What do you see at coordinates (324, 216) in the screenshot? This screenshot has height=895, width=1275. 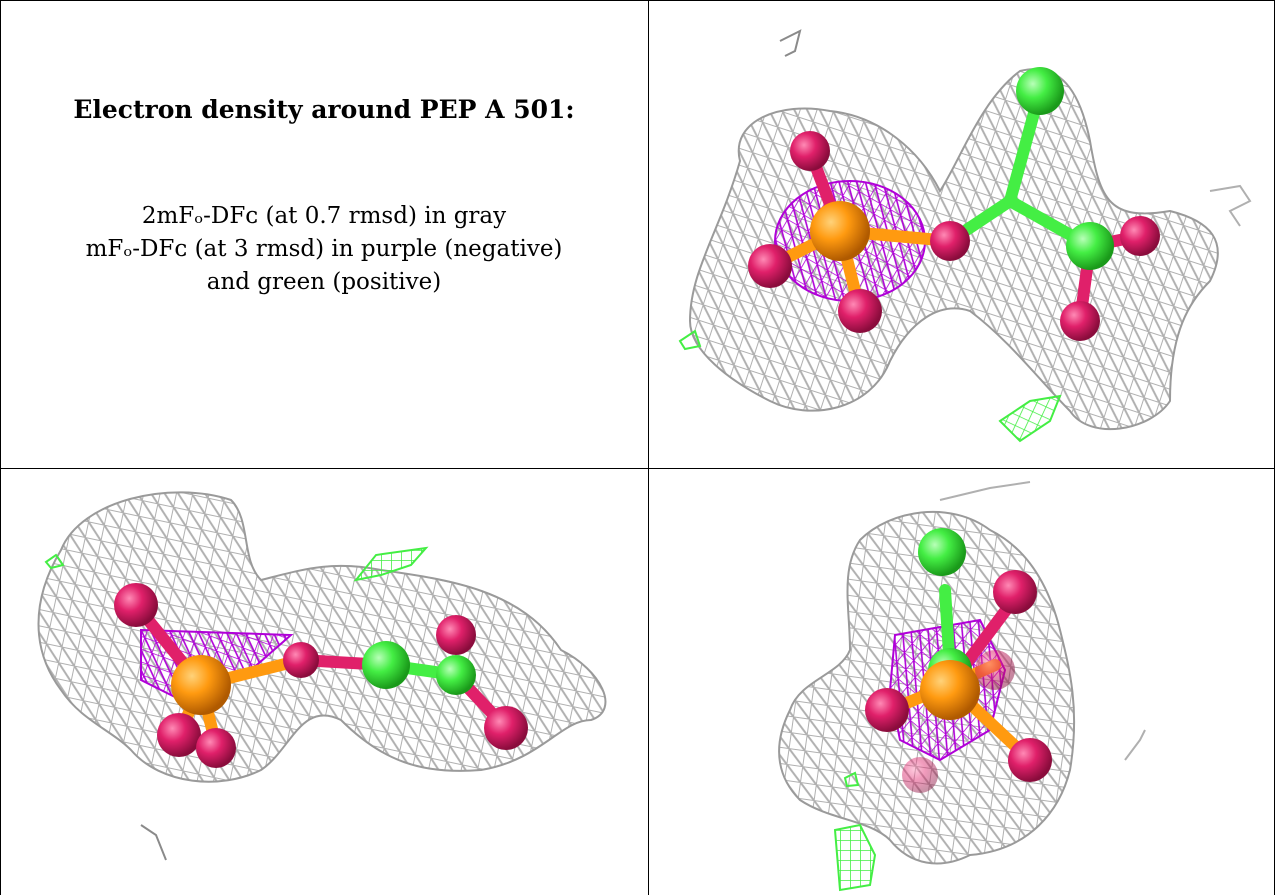 I see `caption-line-2fo-dfc: 2mFₒ-DFᴄ (at 0.7 rmsd) in gray` at bounding box center [324, 216].